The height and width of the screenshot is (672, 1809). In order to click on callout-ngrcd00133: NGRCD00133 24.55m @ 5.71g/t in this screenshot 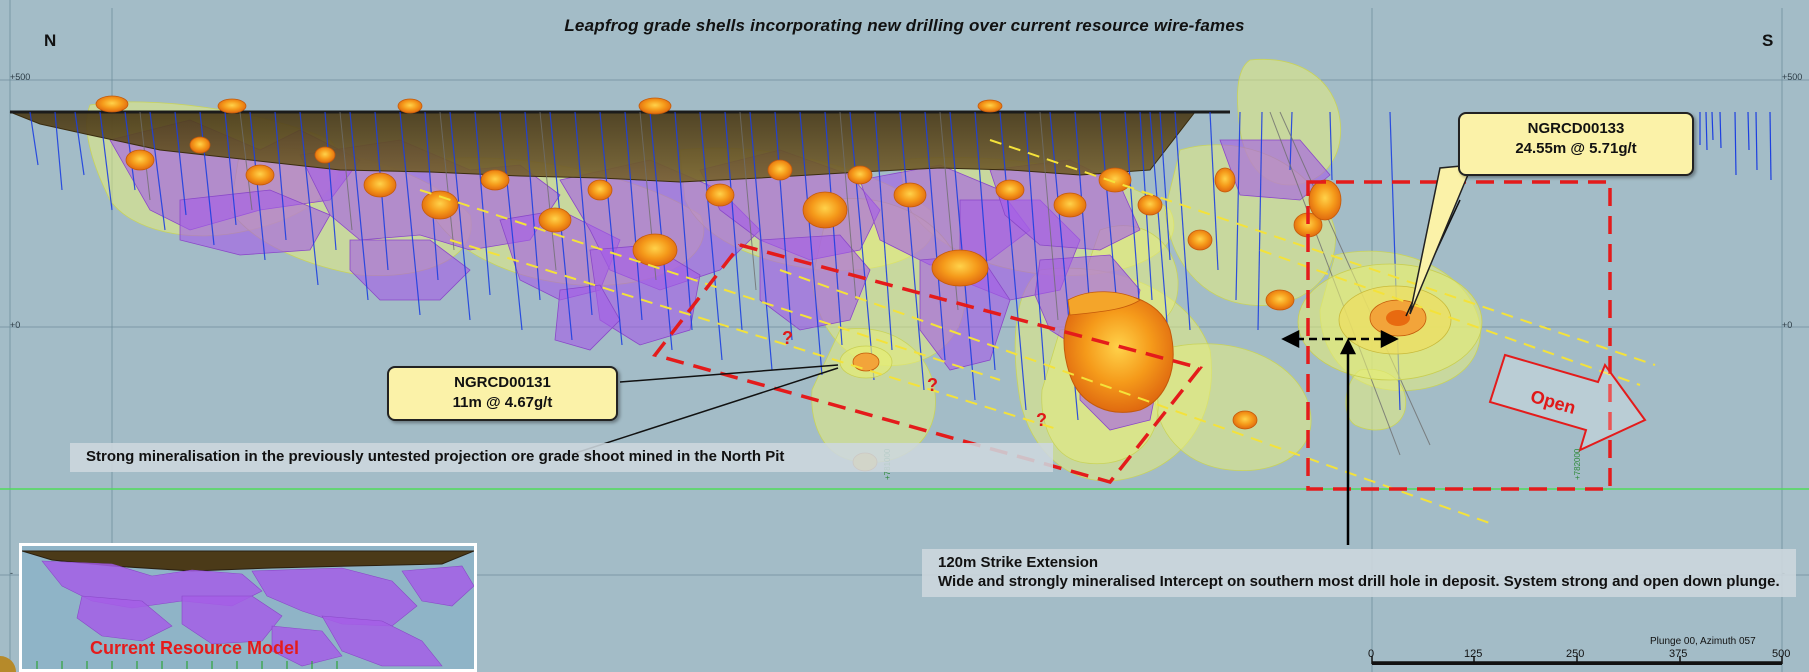, I will do `click(1576, 144)`.